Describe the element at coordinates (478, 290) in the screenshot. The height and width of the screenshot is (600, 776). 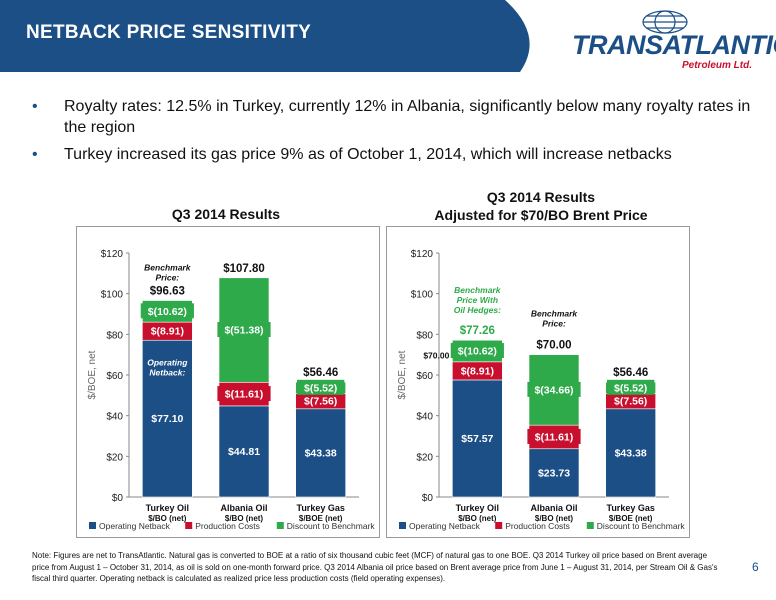
I see `hedge-annotation: Benchmark` at that location.